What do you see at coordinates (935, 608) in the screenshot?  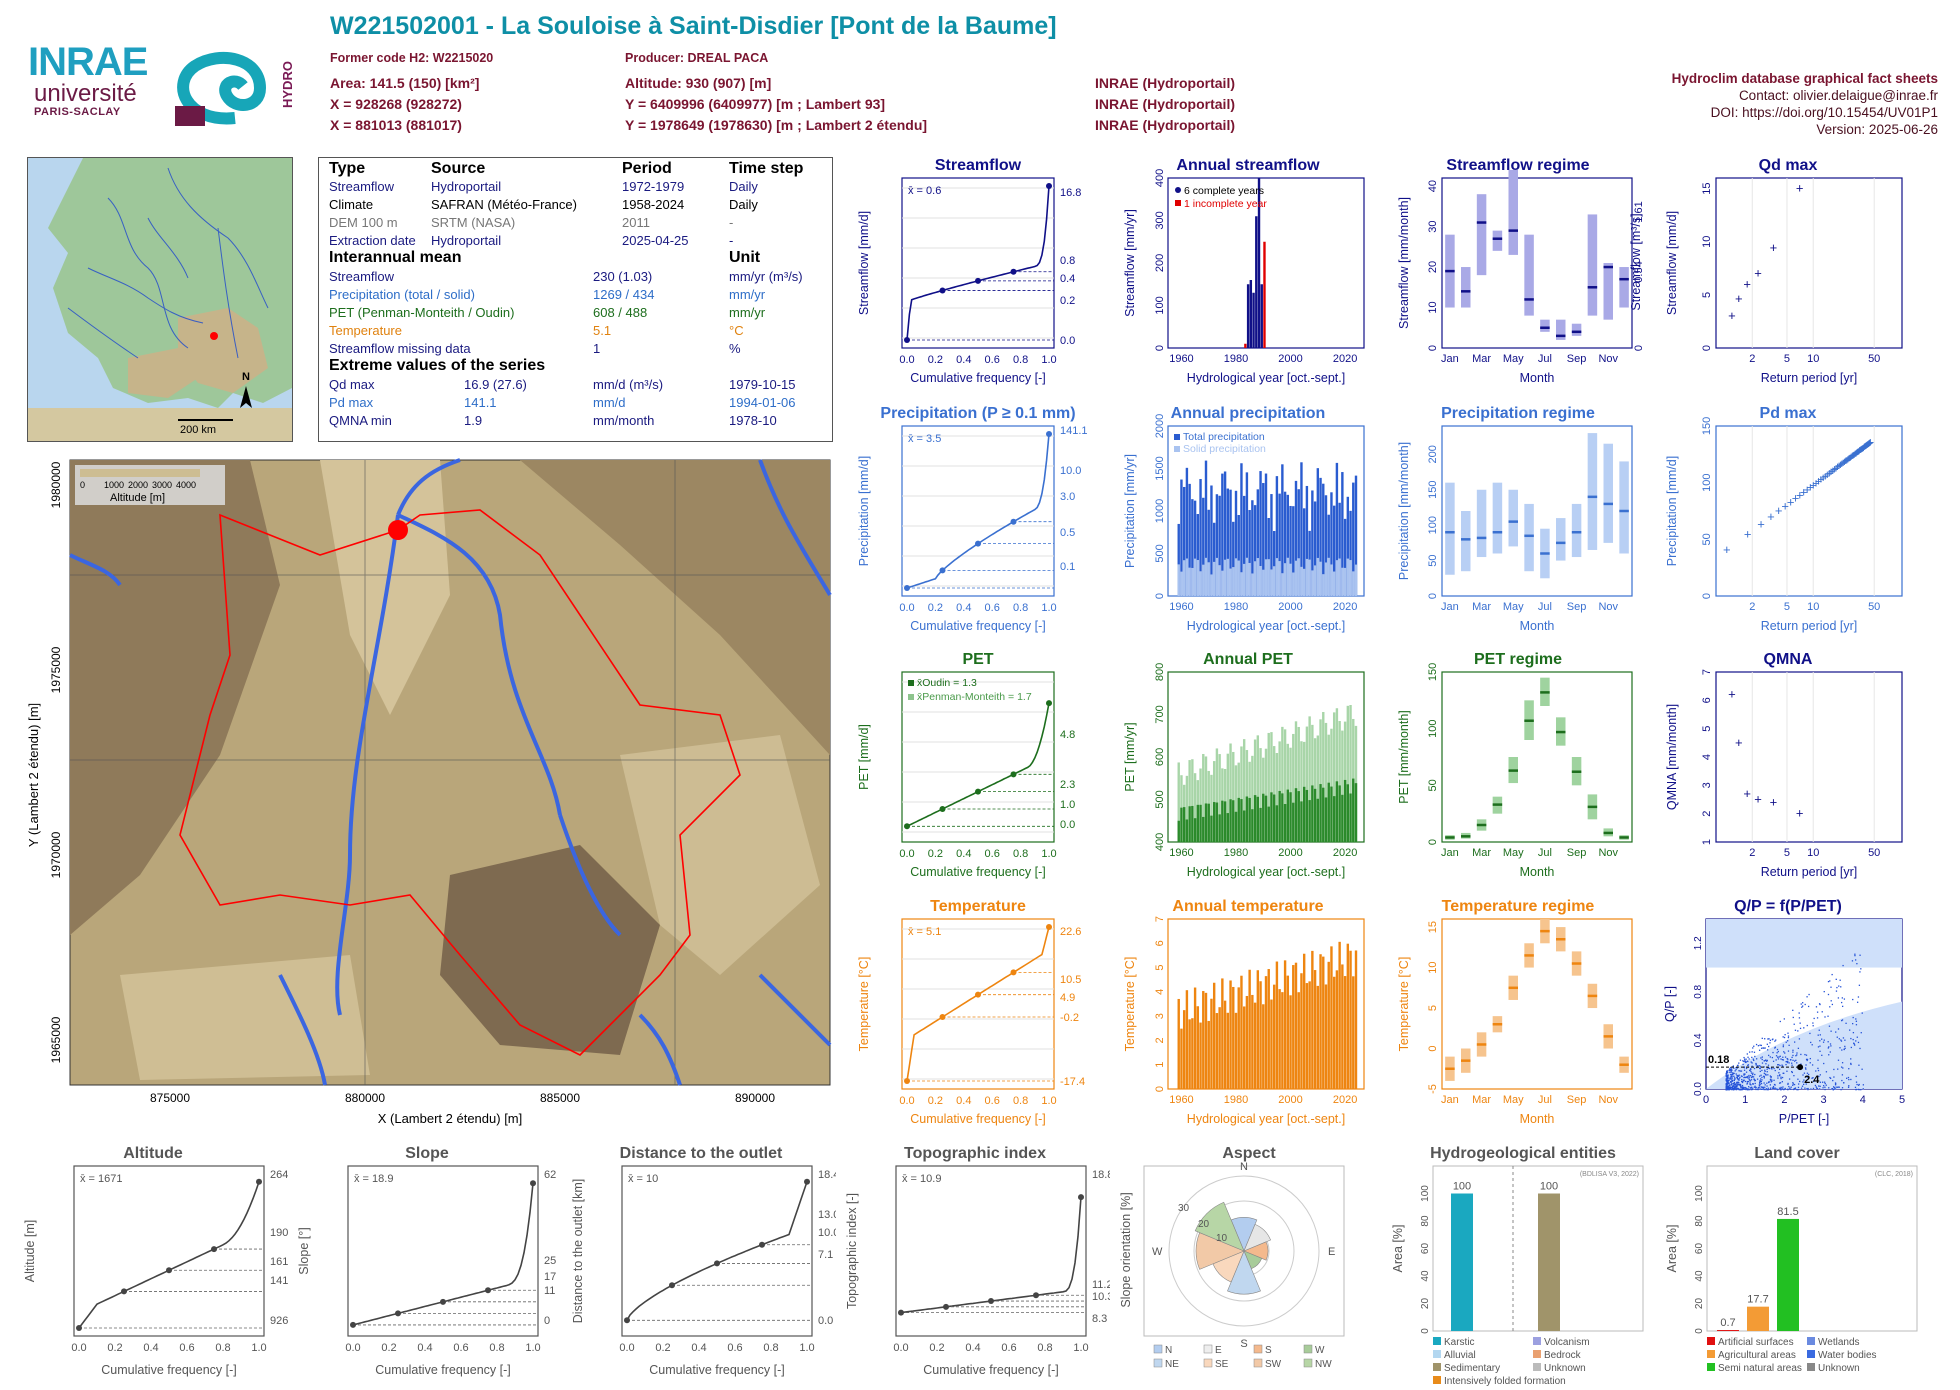 I see `tick-label: 0.2` at bounding box center [935, 608].